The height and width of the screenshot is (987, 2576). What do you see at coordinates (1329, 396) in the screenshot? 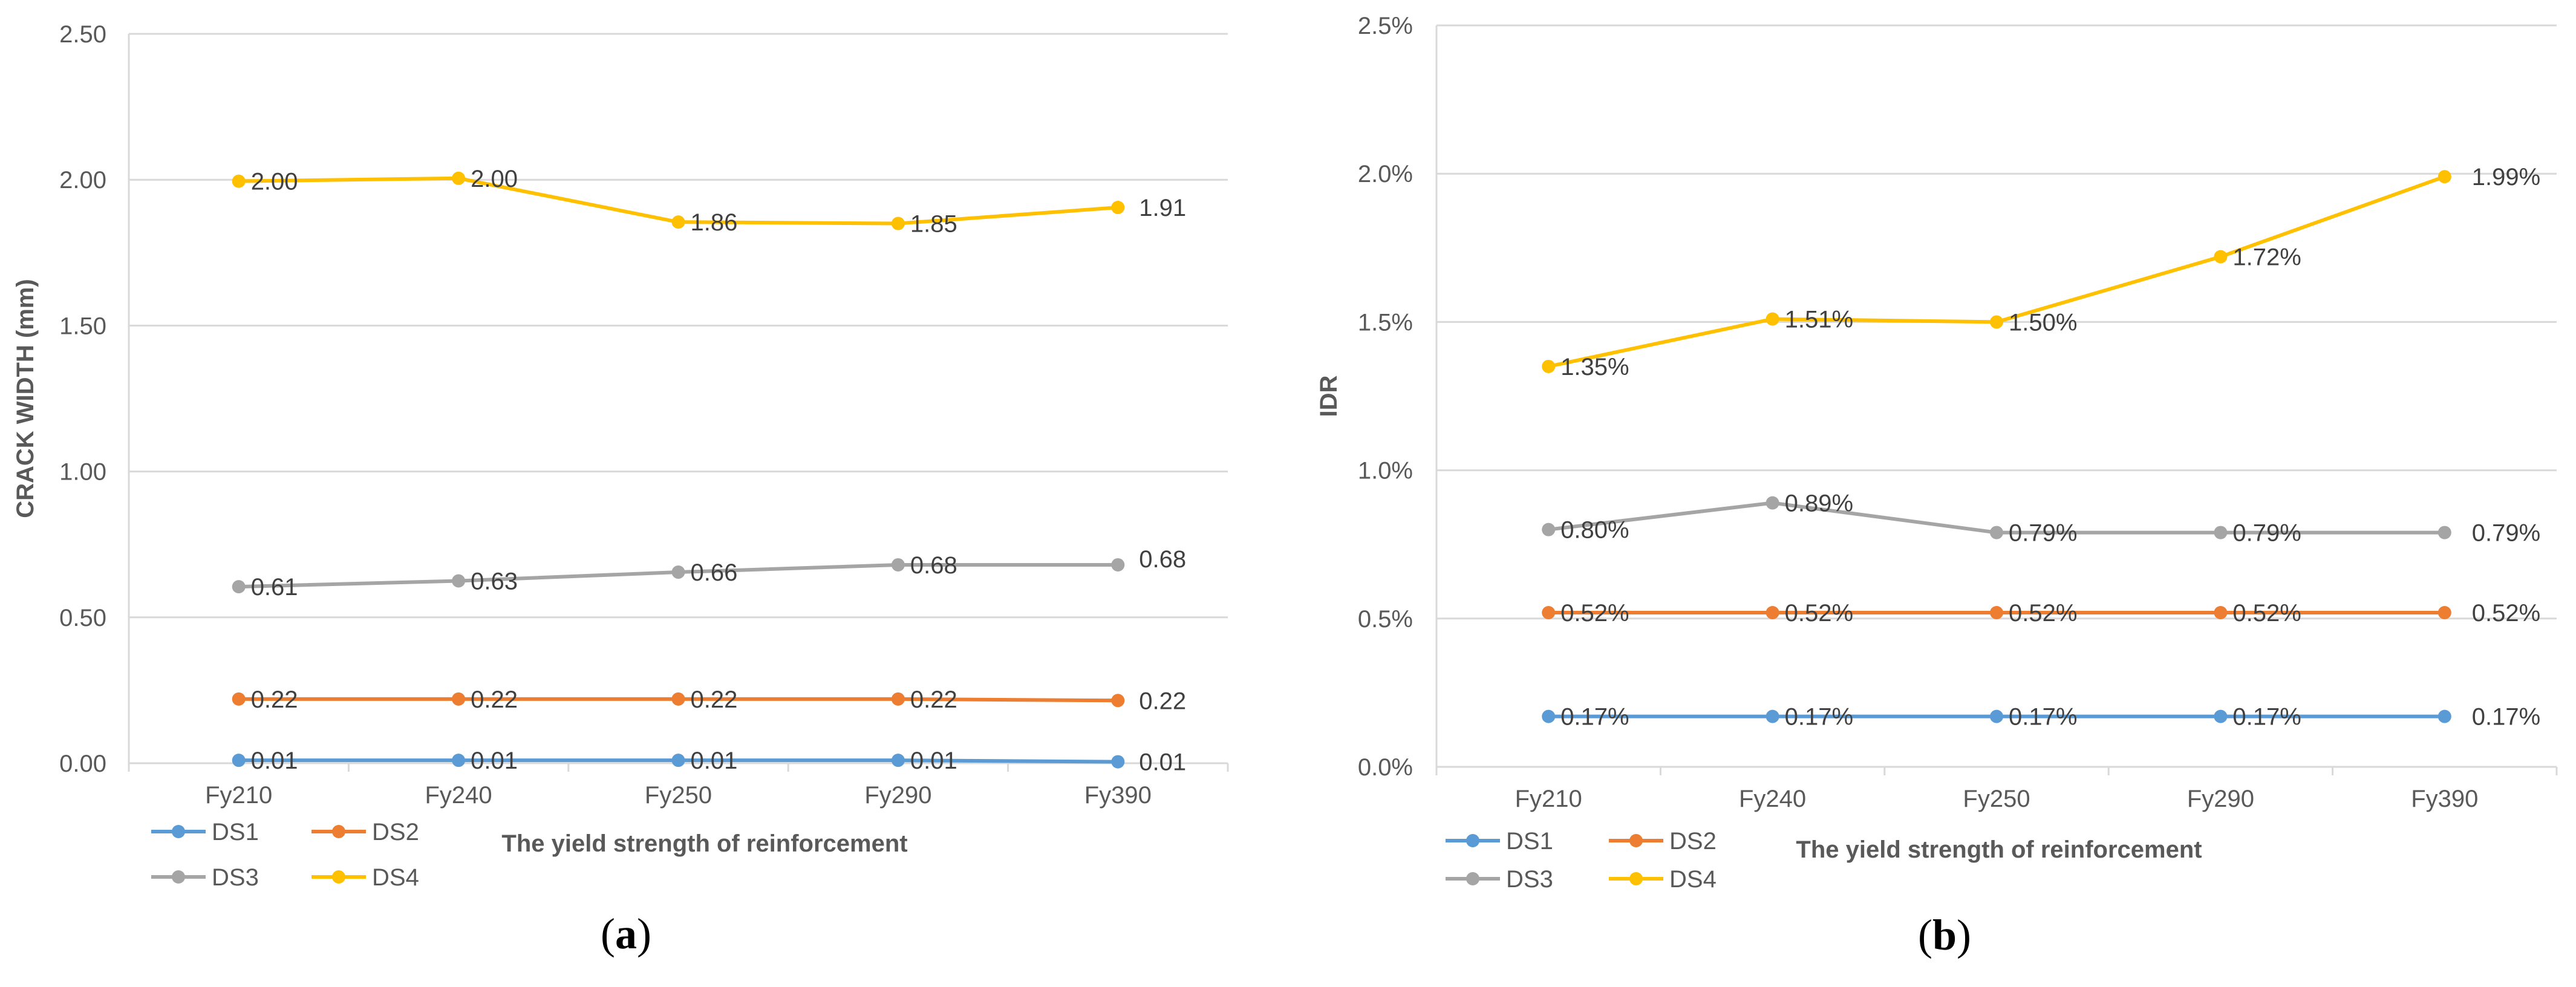
I see `y-axis-title: IDR` at bounding box center [1329, 396].